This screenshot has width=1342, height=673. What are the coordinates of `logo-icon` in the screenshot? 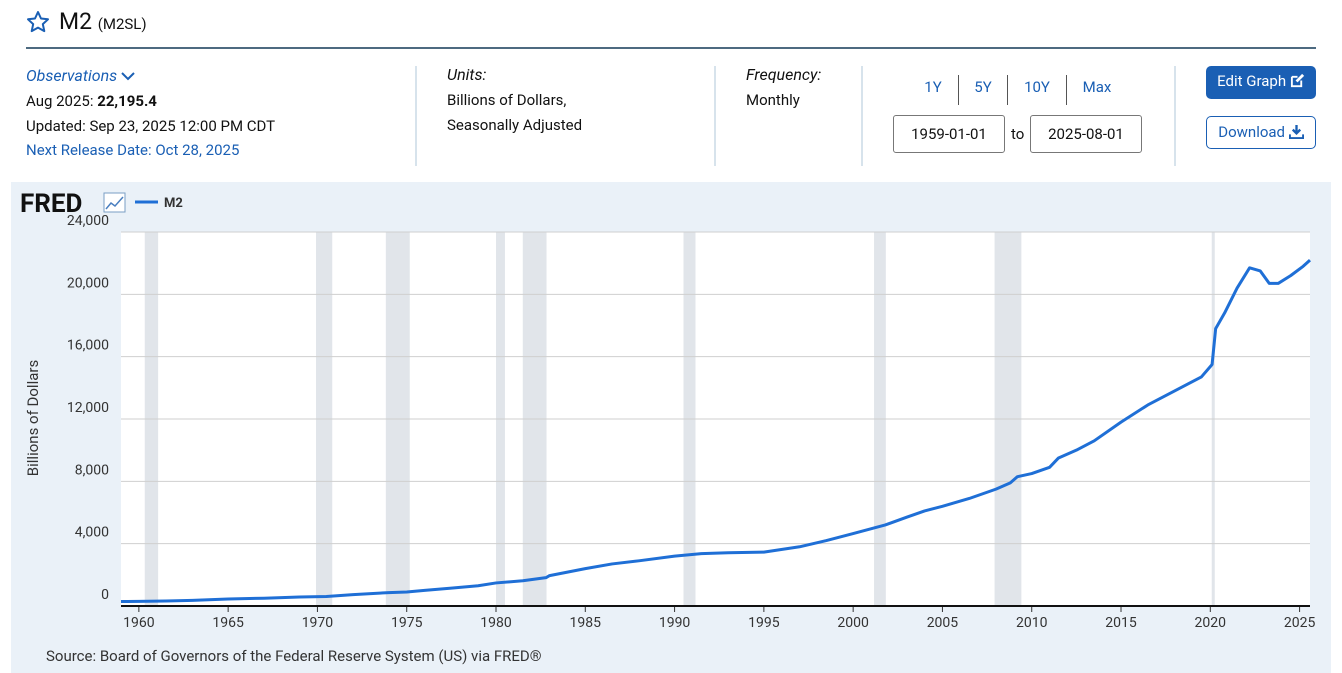 It's located at (114, 202).